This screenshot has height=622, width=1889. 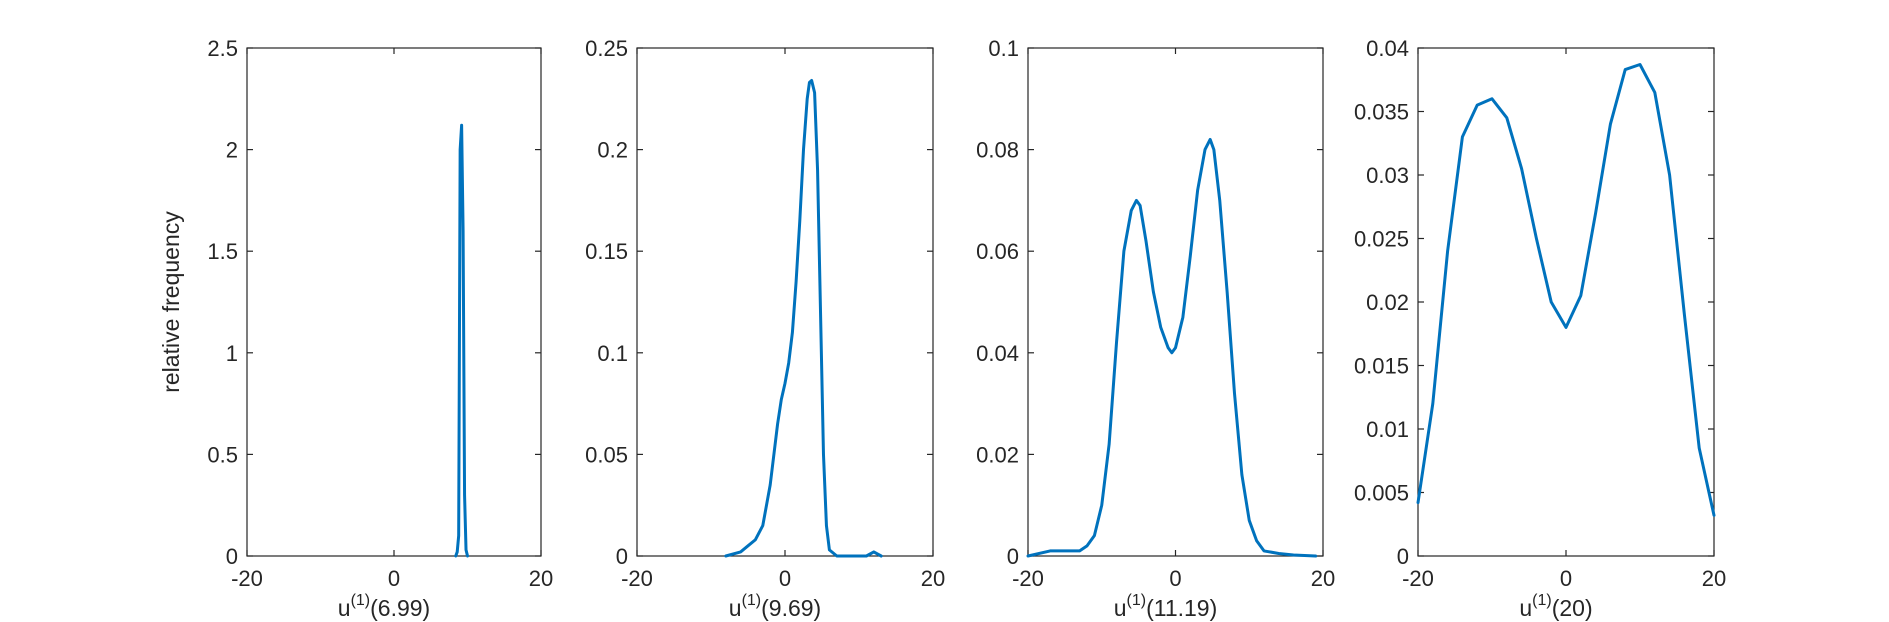 What do you see at coordinates (606, 48) in the screenshot?
I see `y-tick-label: 0.25` at bounding box center [606, 48].